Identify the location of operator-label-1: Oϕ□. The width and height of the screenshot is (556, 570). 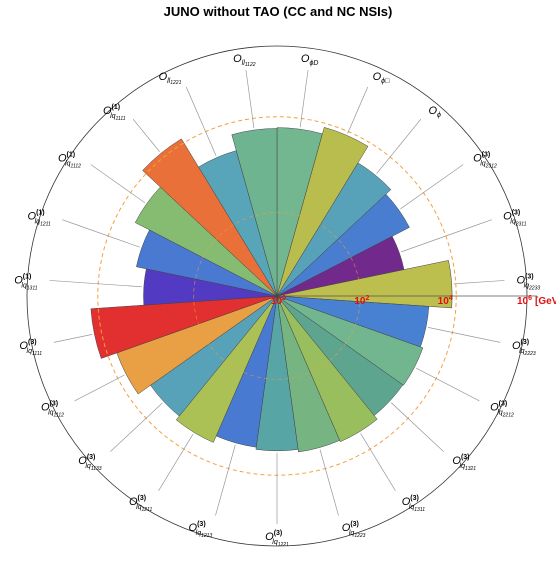
(381, 78).